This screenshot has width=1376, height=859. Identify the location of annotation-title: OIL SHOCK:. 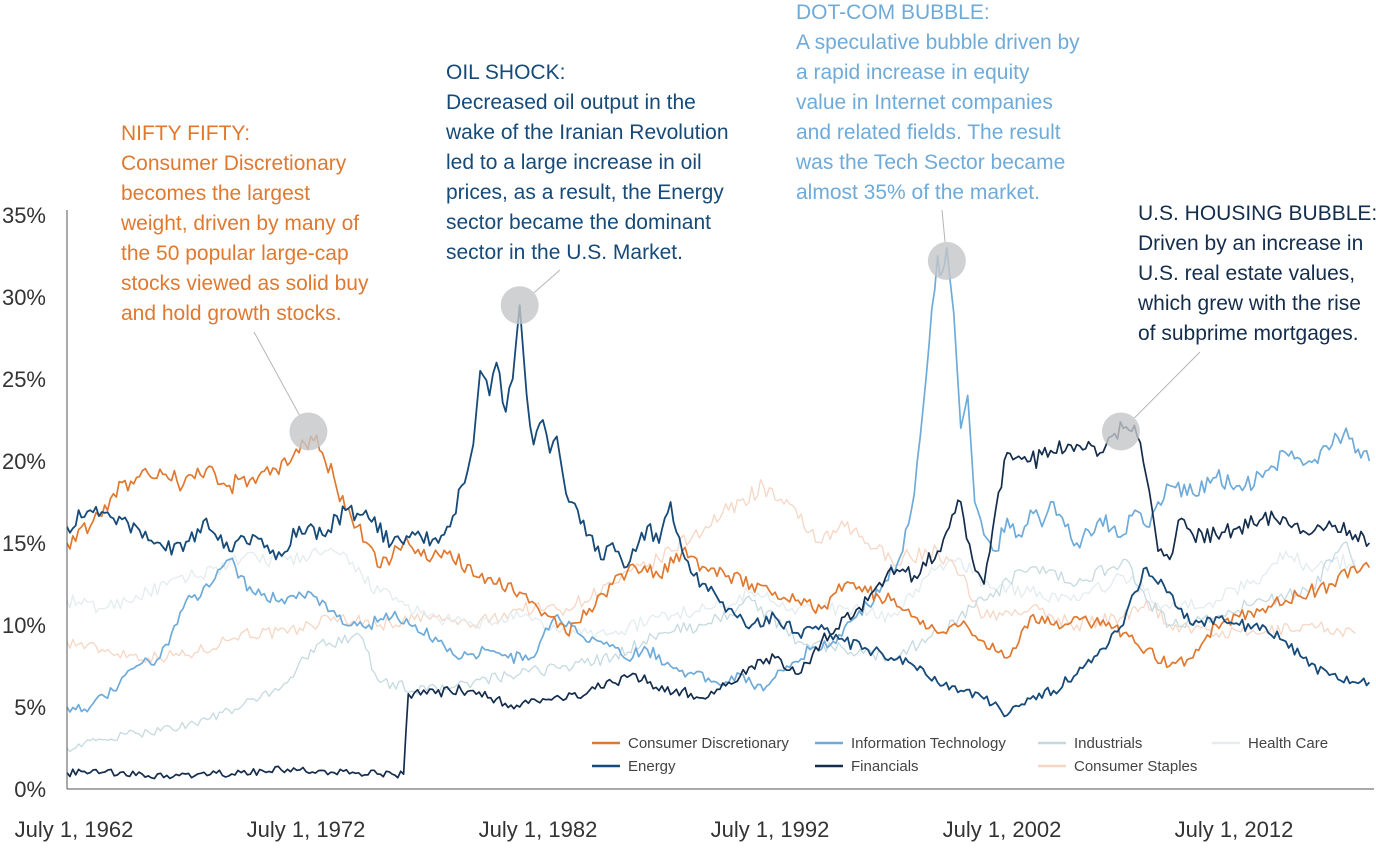
(505, 72).